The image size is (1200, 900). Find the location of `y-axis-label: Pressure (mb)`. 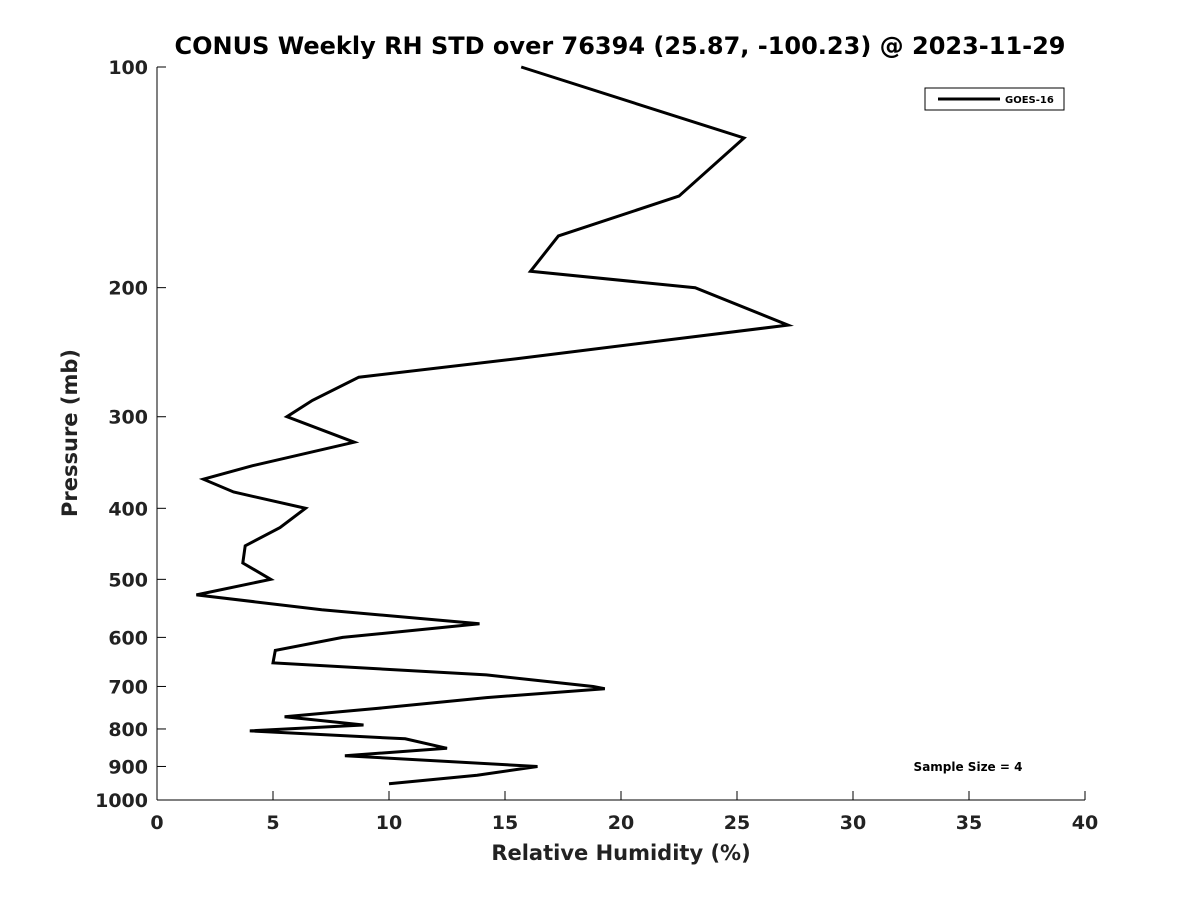

y-axis-label: Pressure (mb) is located at coordinates (70, 433).